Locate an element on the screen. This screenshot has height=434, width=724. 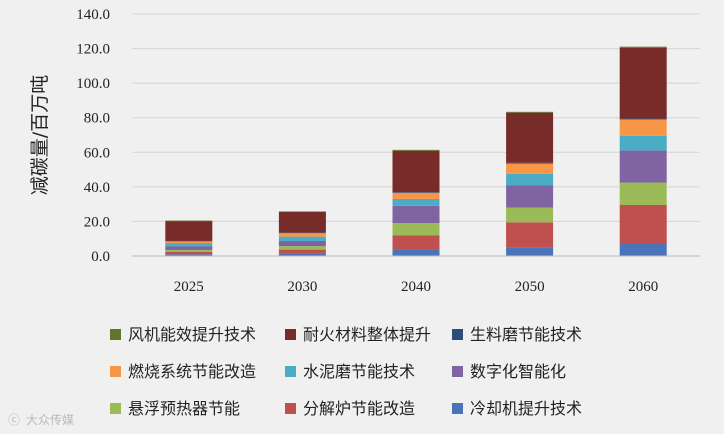
y-axis-label: 减碳量/百万吨 is located at coordinates (40, 135).